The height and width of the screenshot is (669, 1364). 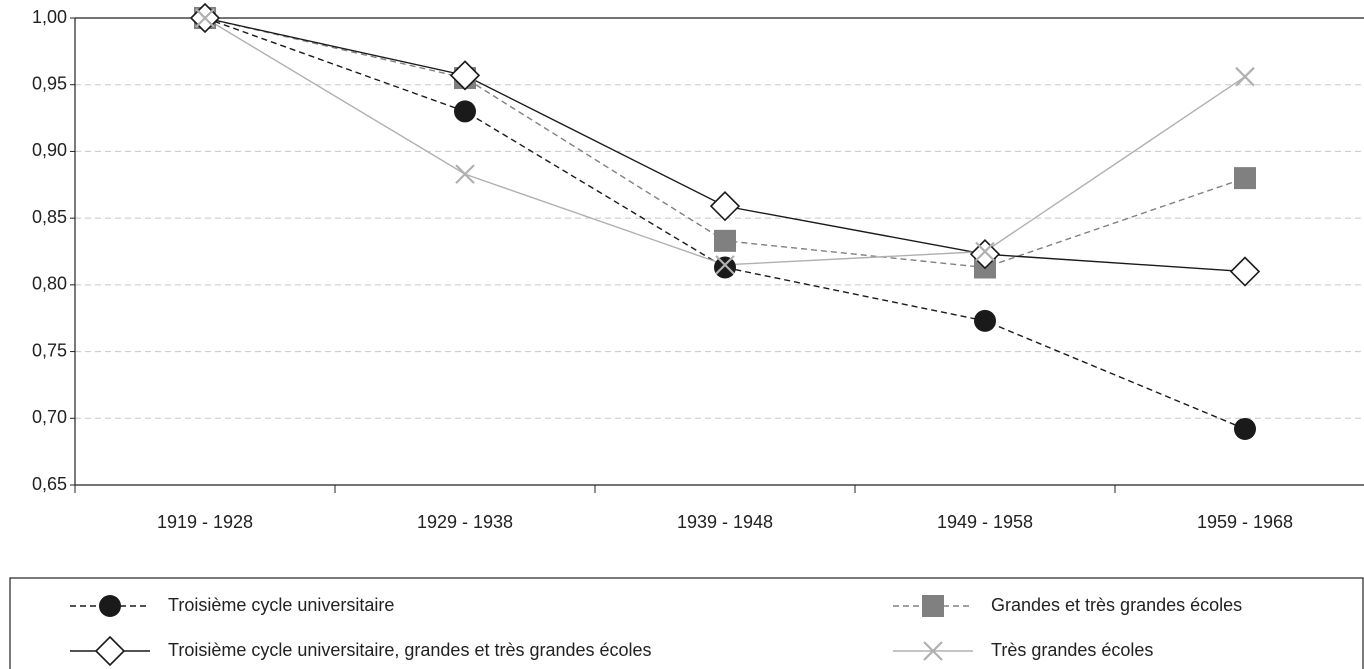 What do you see at coordinates (49, 417) in the screenshot?
I see `y-tick-label: 0,70` at bounding box center [49, 417].